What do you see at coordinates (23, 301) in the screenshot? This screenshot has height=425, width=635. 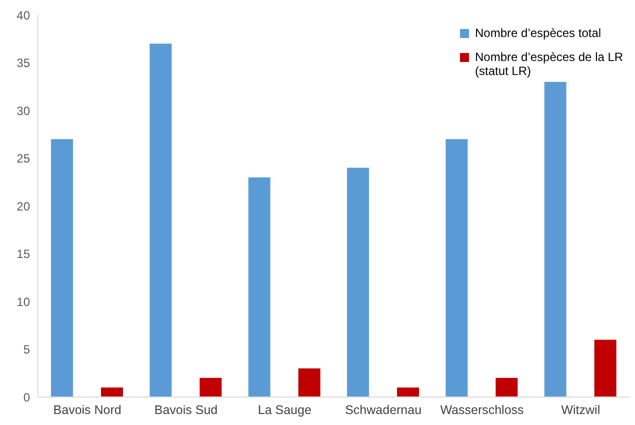 I see `y-tick-label: 10` at bounding box center [23, 301].